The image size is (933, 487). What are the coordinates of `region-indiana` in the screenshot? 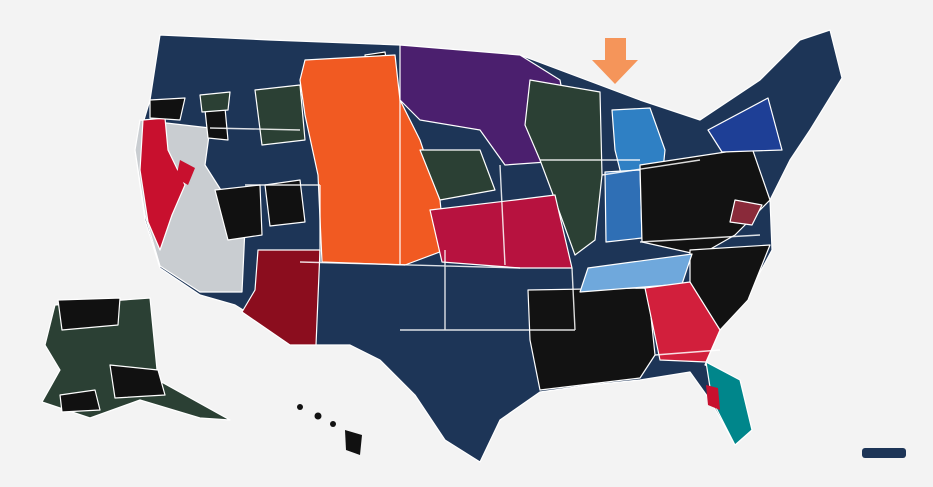 It's located at (623, 206).